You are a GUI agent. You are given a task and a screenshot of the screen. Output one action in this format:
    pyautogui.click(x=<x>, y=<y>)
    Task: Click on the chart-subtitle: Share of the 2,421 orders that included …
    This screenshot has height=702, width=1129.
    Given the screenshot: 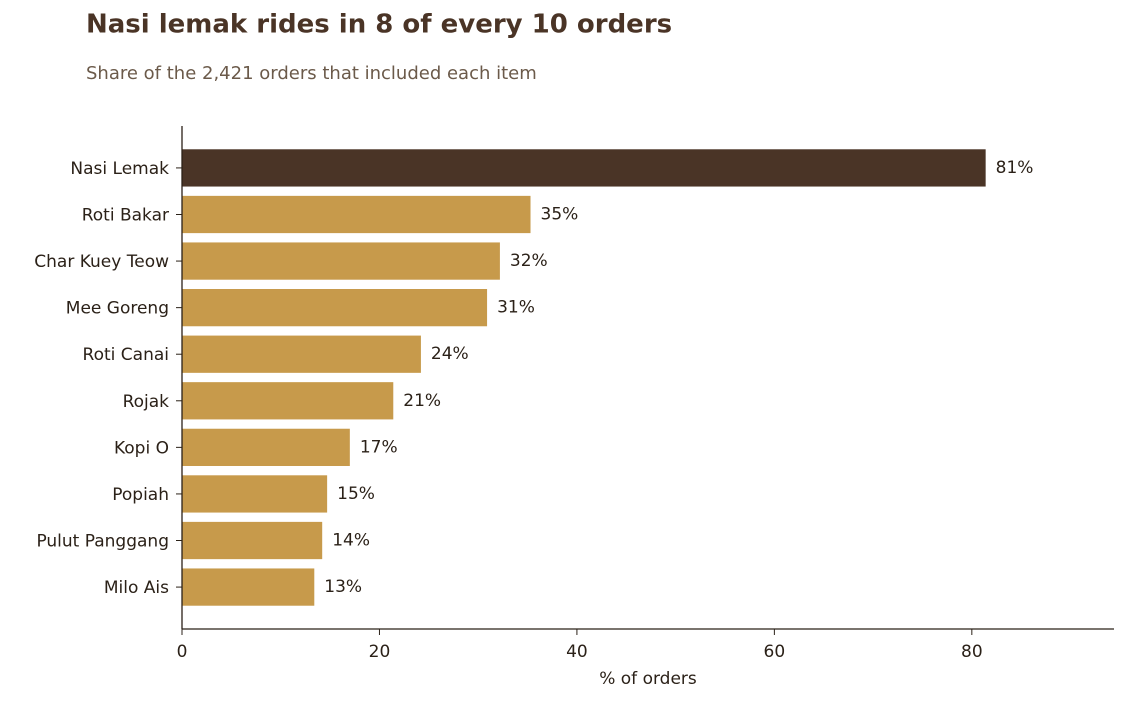 What is the action you would take?
    pyautogui.click(x=311, y=73)
    